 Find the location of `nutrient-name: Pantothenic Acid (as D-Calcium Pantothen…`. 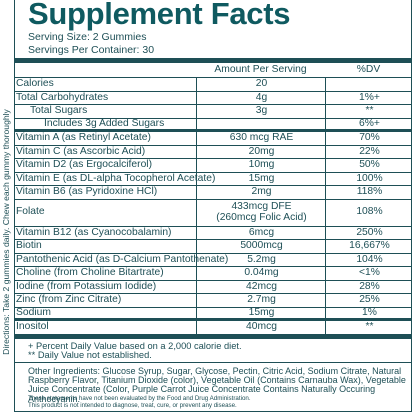

nutrient-name: Pantothenic Acid (as D-Calcium Pantothen… is located at coordinates (122, 259).